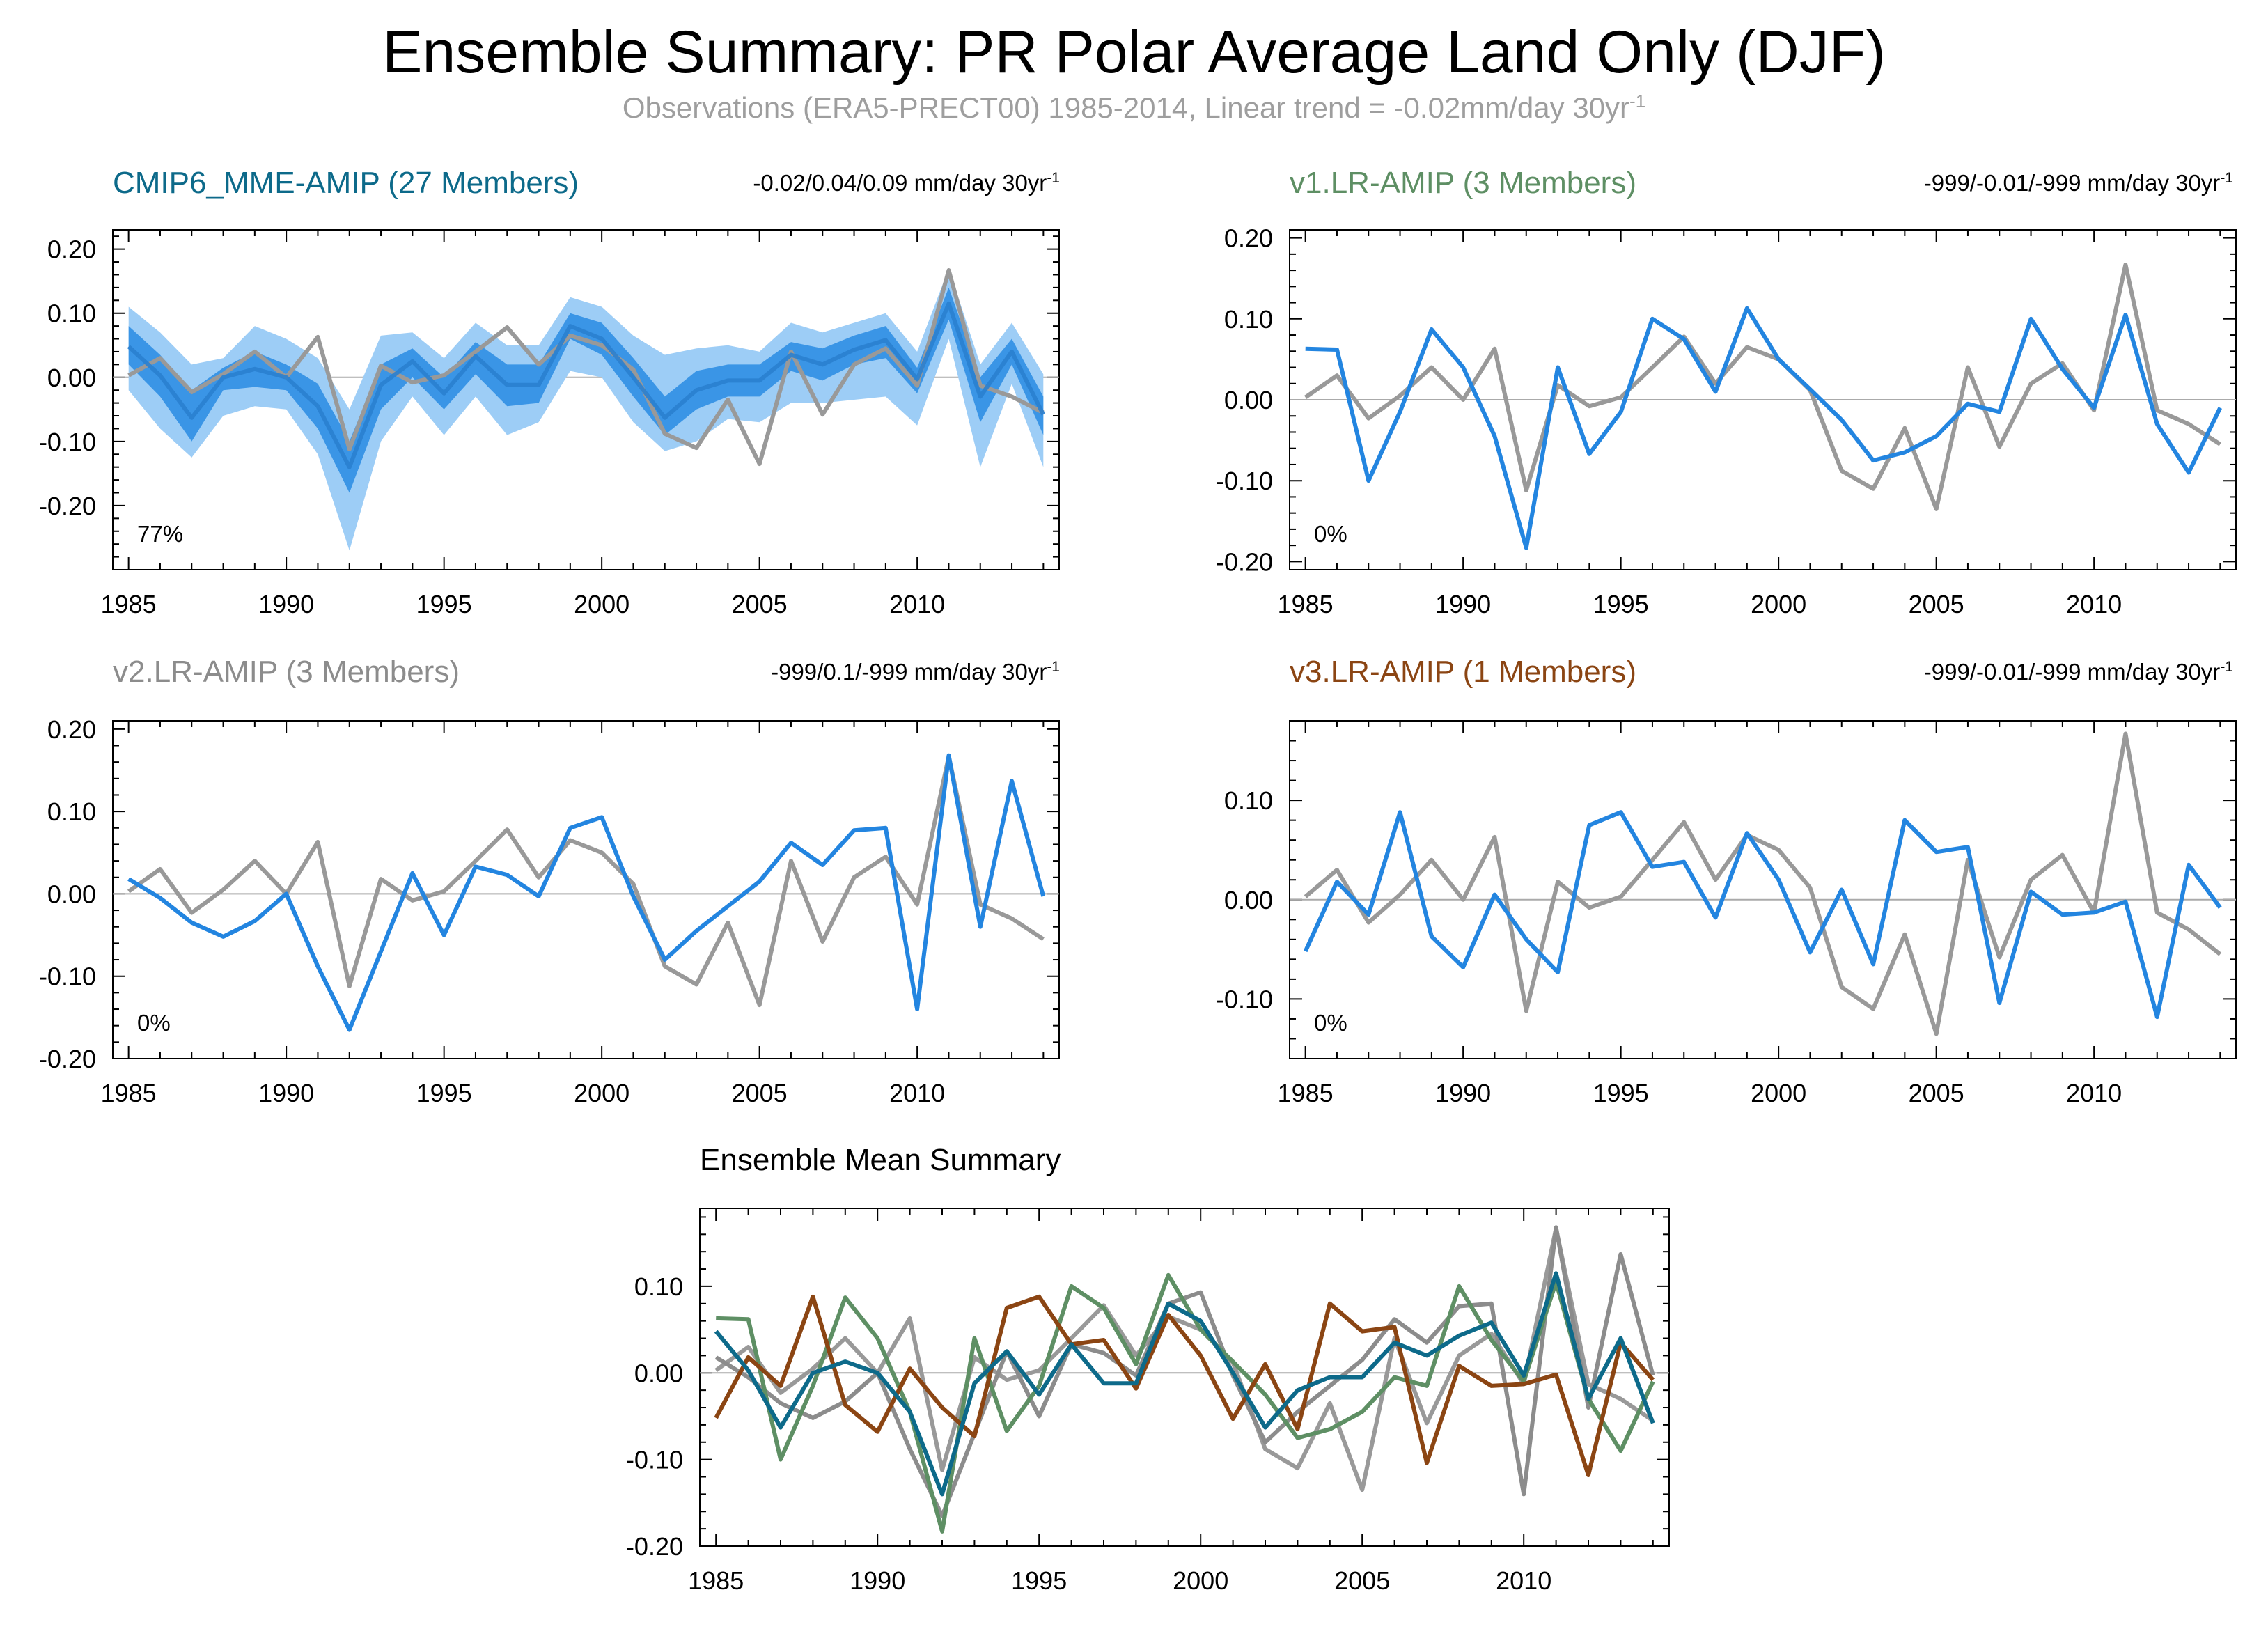 This screenshot has height=1629, width=2268. What do you see at coordinates (1053, 178) in the screenshot?
I see `trend-sup-cmip6: -1` at bounding box center [1053, 178].